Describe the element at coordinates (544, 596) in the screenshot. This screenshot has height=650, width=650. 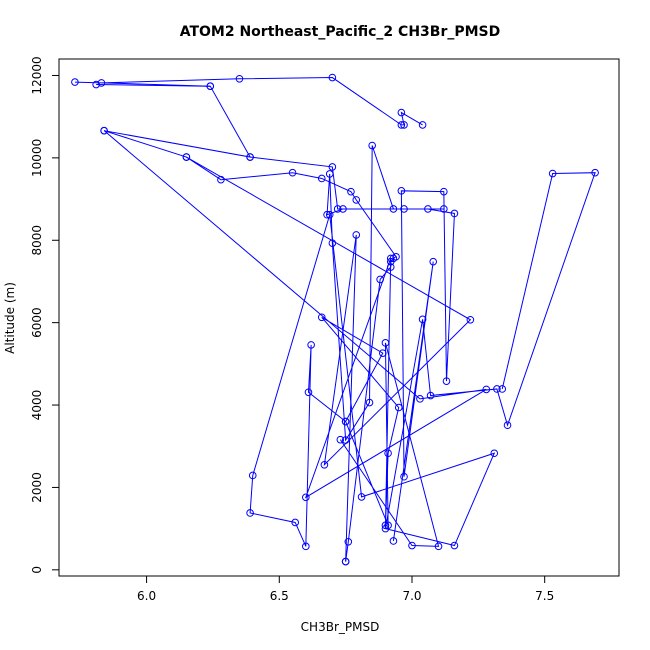
I see `x-tick-label: 7.5` at that location.